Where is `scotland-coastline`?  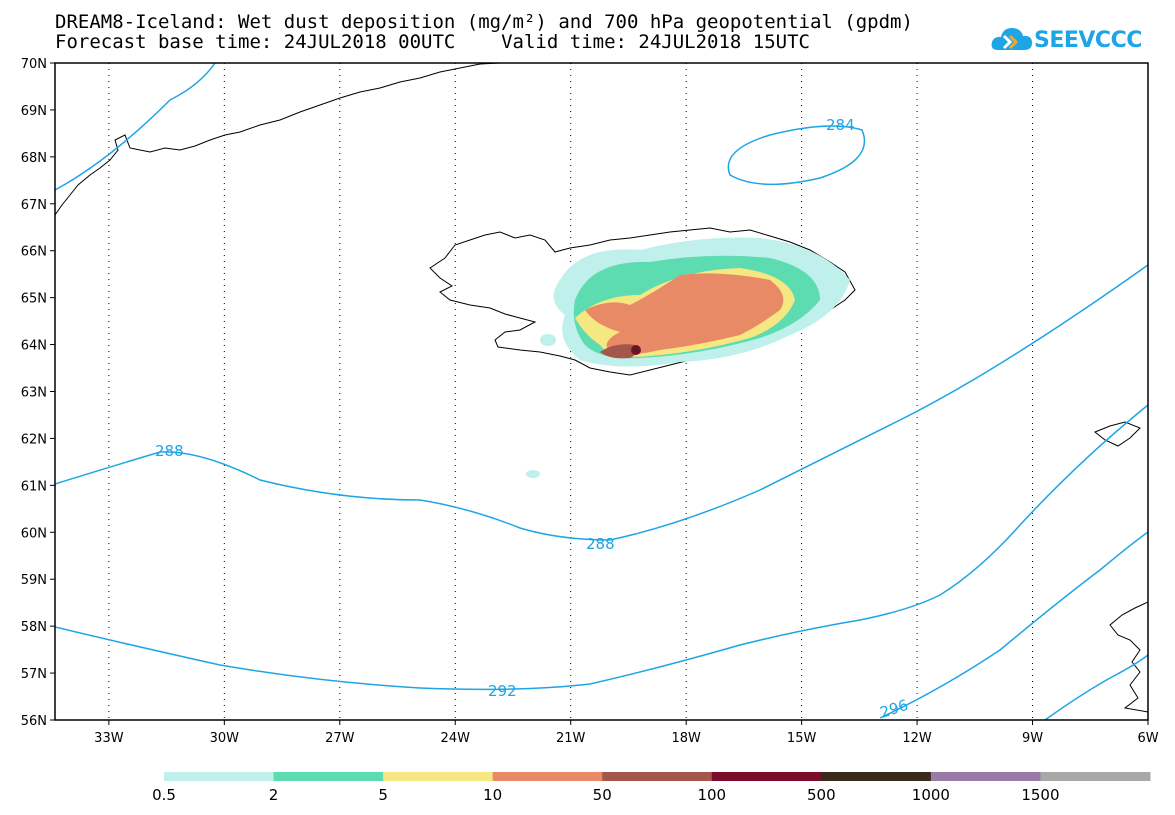 scotland-coastline is located at coordinates (1128, 657).